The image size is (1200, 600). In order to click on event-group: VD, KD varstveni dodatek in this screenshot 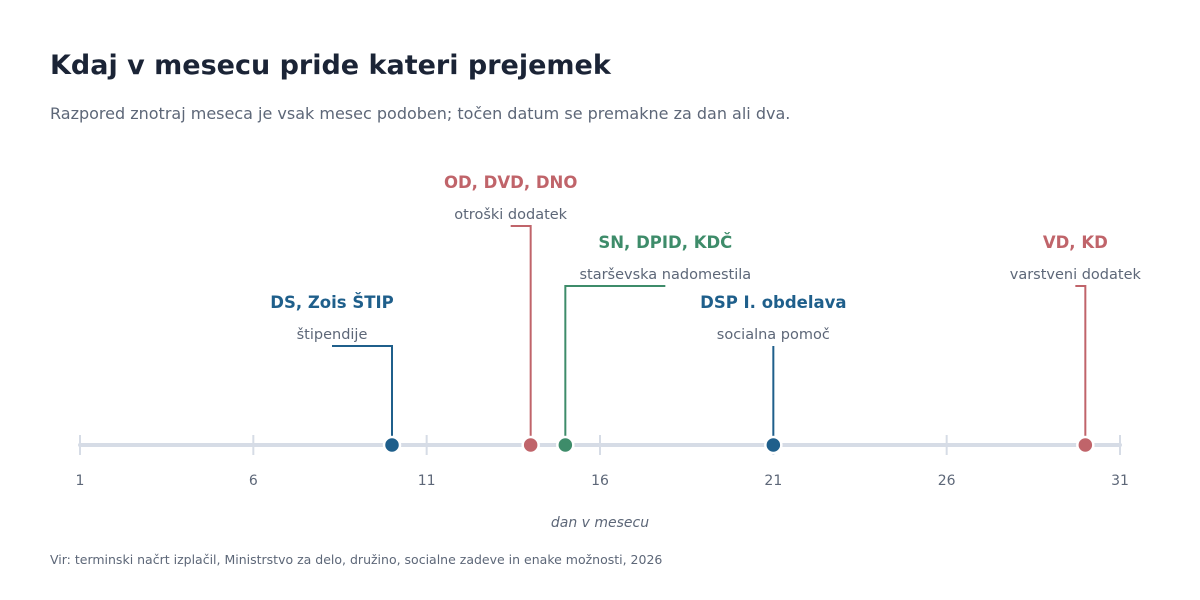, I will do `click(1076, 344)`.